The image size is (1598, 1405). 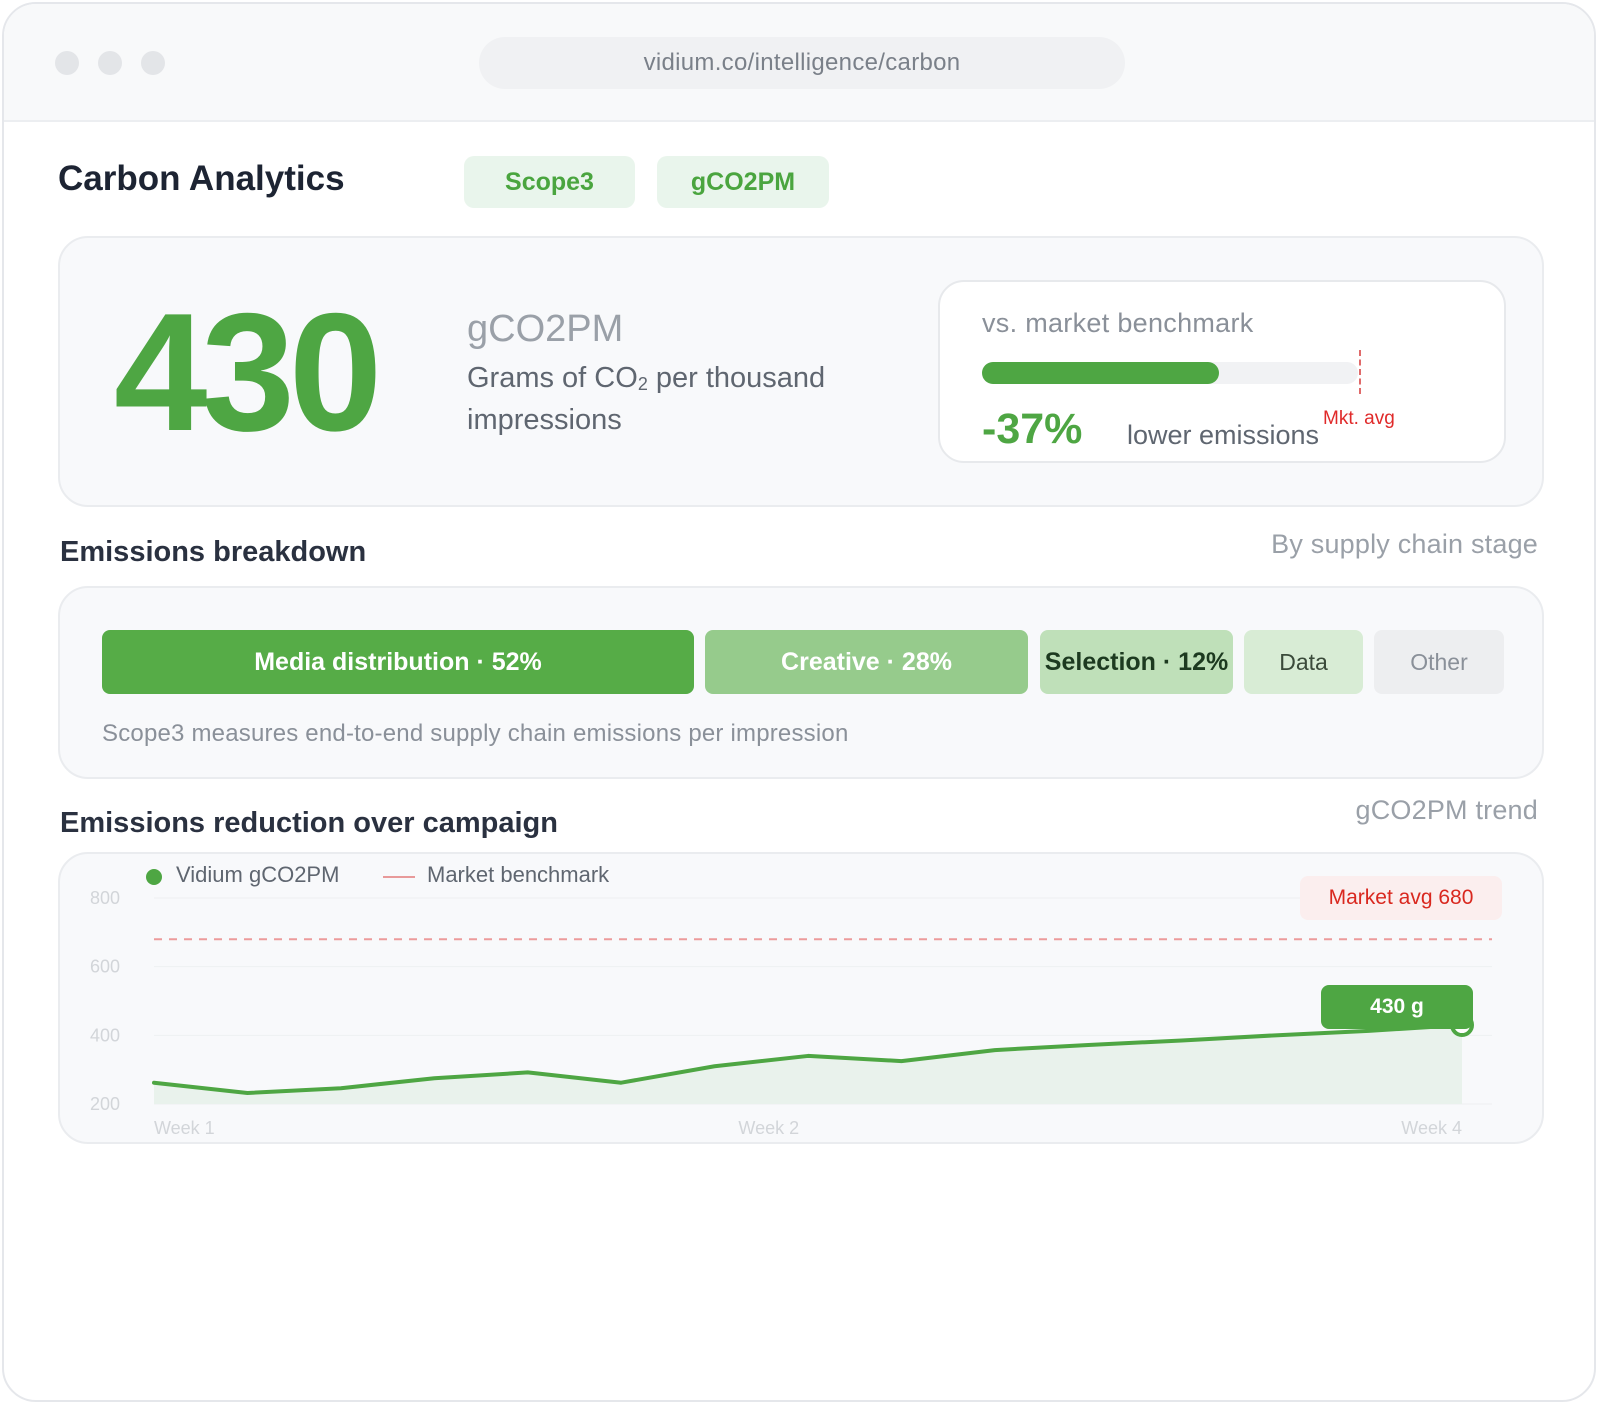 I want to click on benchmark-delta: -37%, so click(x=1032, y=429).